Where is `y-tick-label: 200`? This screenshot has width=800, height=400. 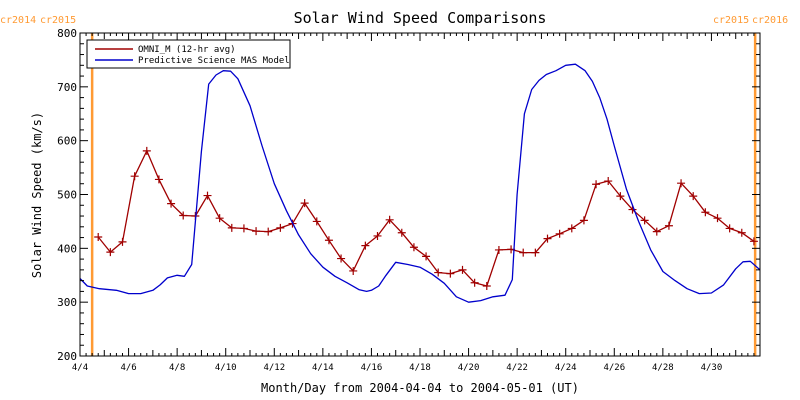
y-tick-label: 200 is located at coordinates (67, 356).